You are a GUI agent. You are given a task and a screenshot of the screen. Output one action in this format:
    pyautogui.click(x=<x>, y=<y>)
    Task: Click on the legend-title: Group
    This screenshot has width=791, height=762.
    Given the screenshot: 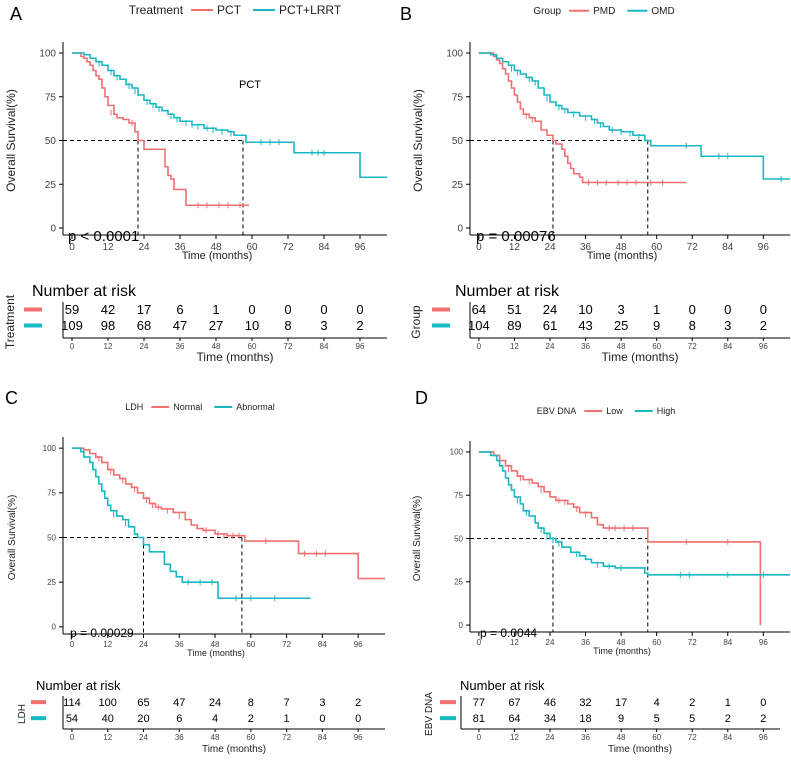 What is the action you would take?
    pyautogui.click(x=547, y=11)
    